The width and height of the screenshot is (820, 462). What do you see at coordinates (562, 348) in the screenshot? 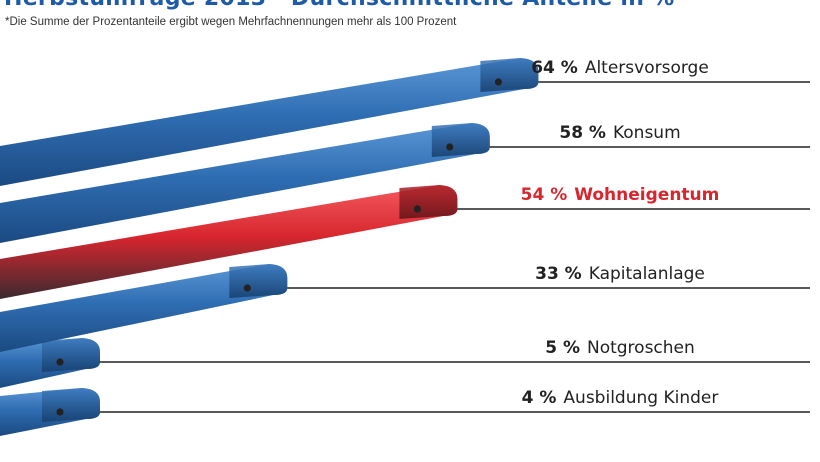
I see `bar-value-label: 5 %` at bounding box center [562, 348].